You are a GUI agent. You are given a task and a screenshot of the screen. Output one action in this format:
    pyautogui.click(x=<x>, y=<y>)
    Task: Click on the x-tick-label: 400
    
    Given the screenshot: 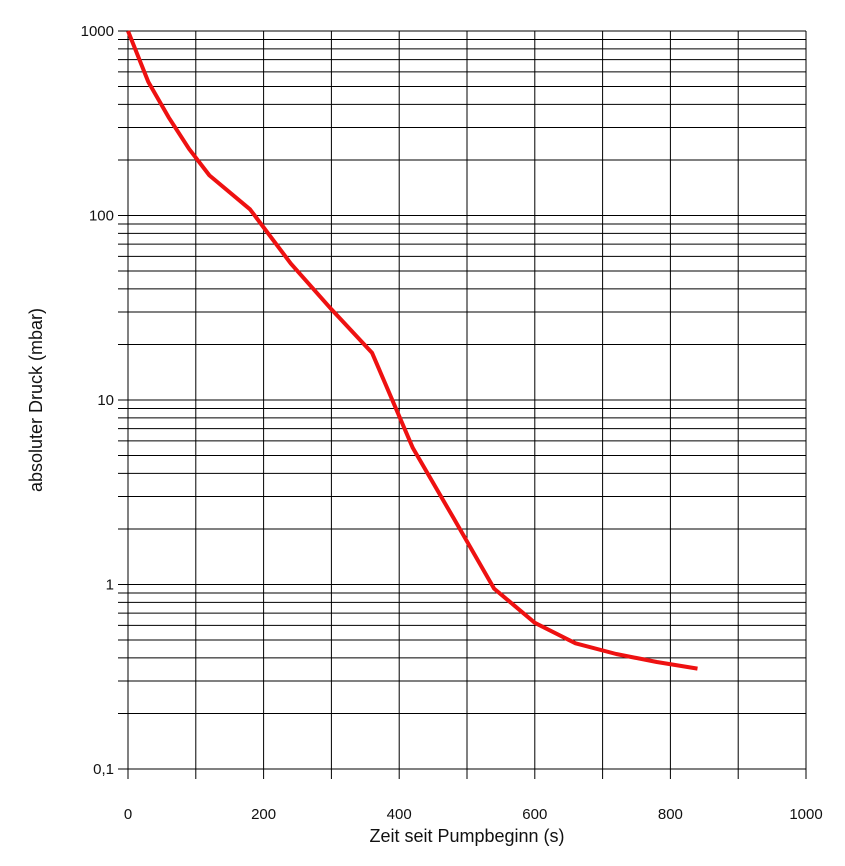 What is the action you would take?
    pyautogui.click(x=399, y=814)
    